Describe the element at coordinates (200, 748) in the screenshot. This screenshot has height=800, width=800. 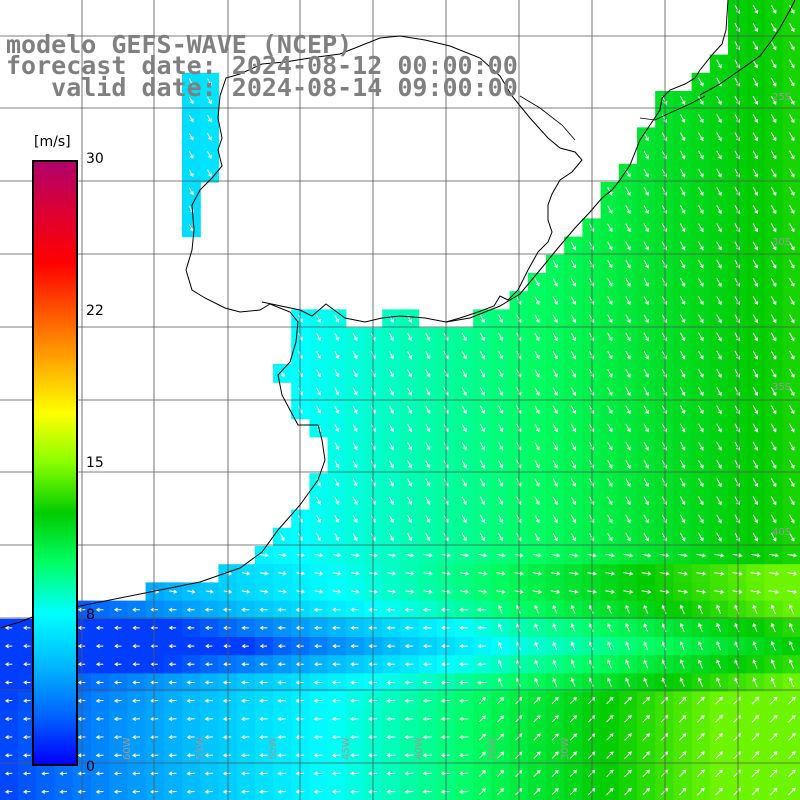
I see `longitude-label: 55W` at that location.